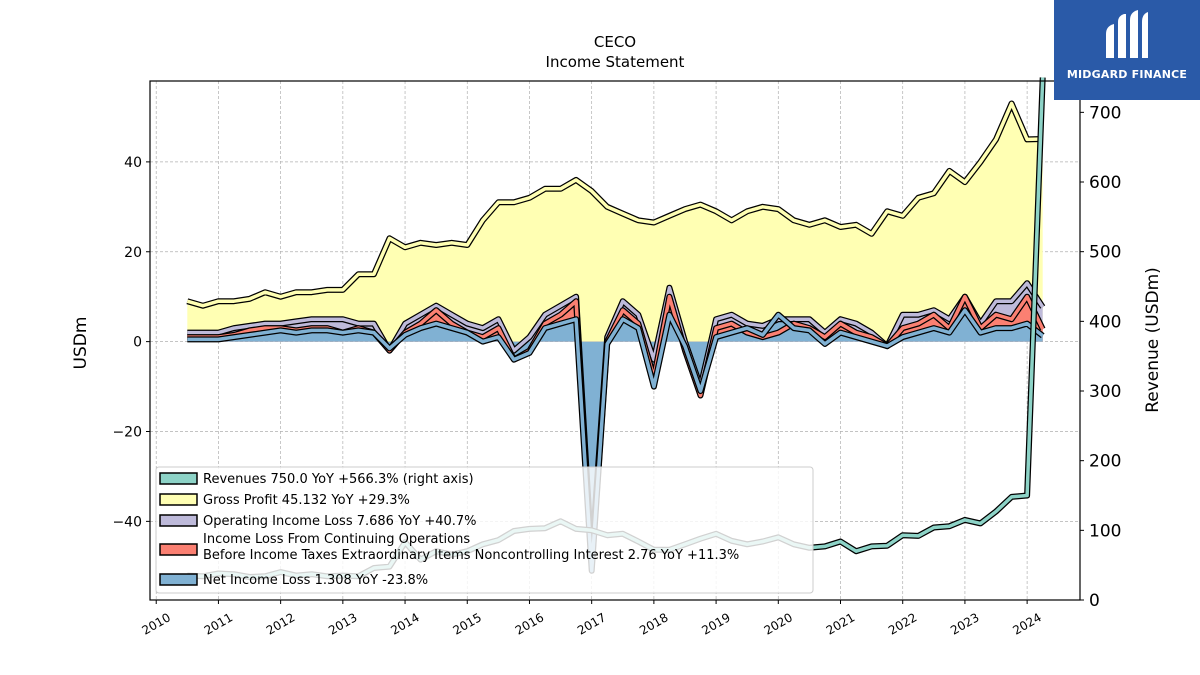 The height and width of the screenshot is (675, 1200). What do you see at coordinates (336, 539) in the screenshot?
I see `legend-label: Income Loss From Continuing Operations` at bounding box center [336, 539].